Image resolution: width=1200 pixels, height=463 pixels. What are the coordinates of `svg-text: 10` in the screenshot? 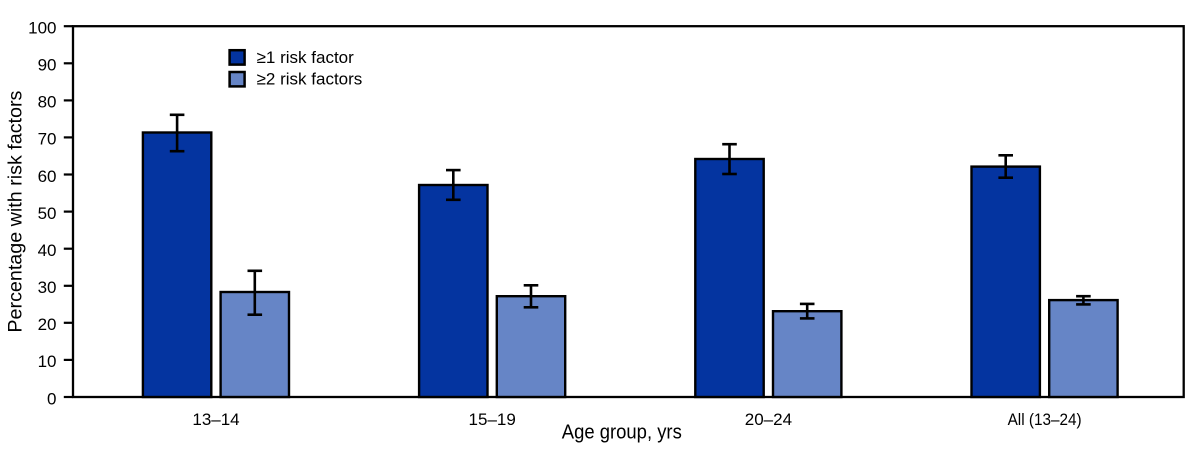 It's located at (47, 361).